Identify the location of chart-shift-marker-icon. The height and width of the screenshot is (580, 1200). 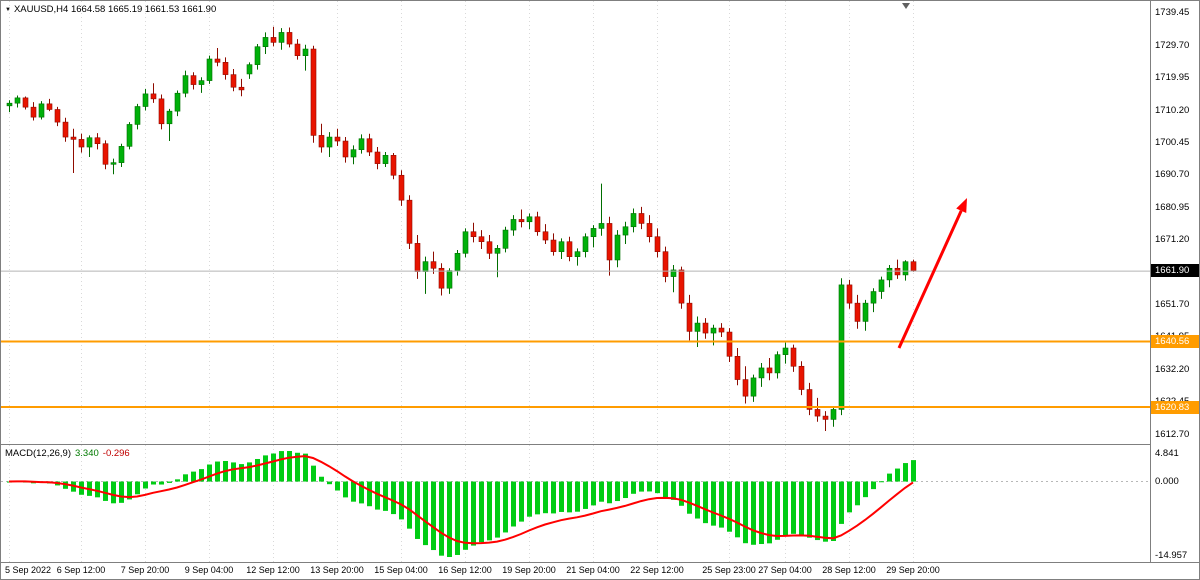
(906, 6).